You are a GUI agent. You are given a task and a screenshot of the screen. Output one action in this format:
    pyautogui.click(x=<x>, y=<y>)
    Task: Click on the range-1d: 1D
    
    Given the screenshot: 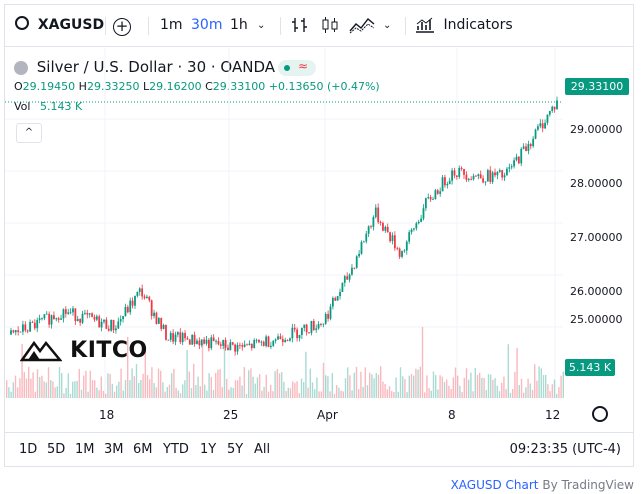 What is the action you would take?
    pyautogui.click(x=28, y=449)
    